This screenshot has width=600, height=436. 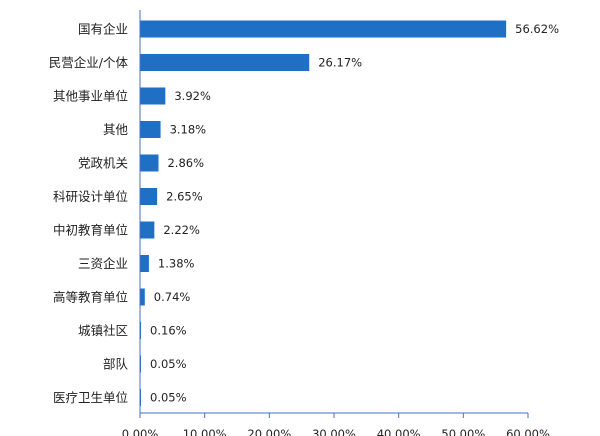 What do you see at coordinates (172, 297) in the screenshot?
I see `value-label: 0.74%` at bounding box center [172, 297].